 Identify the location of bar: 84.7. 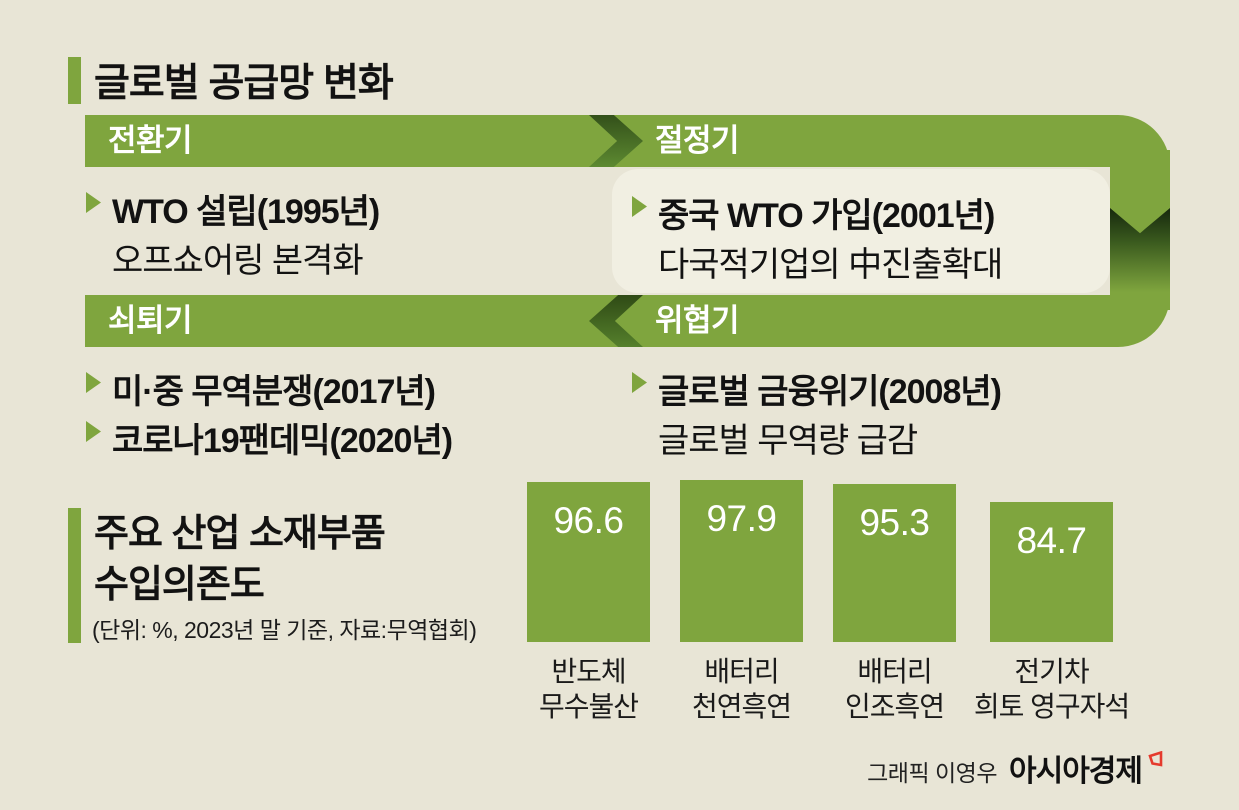
(1051, 572).